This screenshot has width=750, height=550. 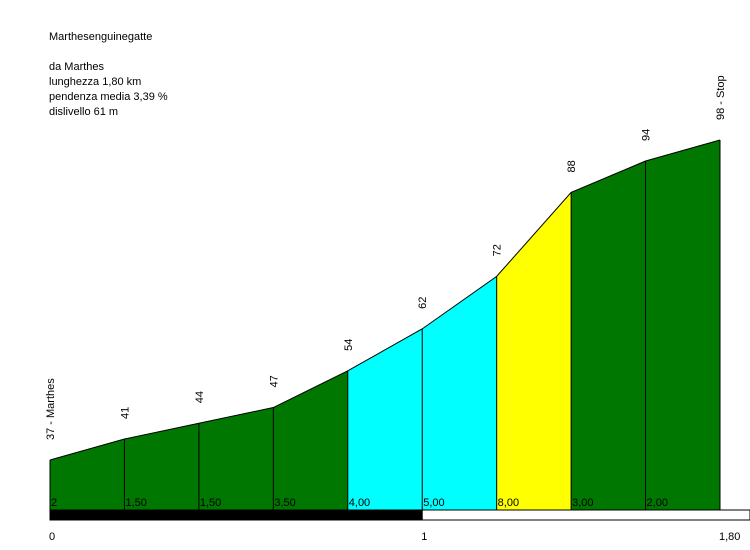 I want to click on segment-grade-label: 2,00, so click(x=657, y=503).